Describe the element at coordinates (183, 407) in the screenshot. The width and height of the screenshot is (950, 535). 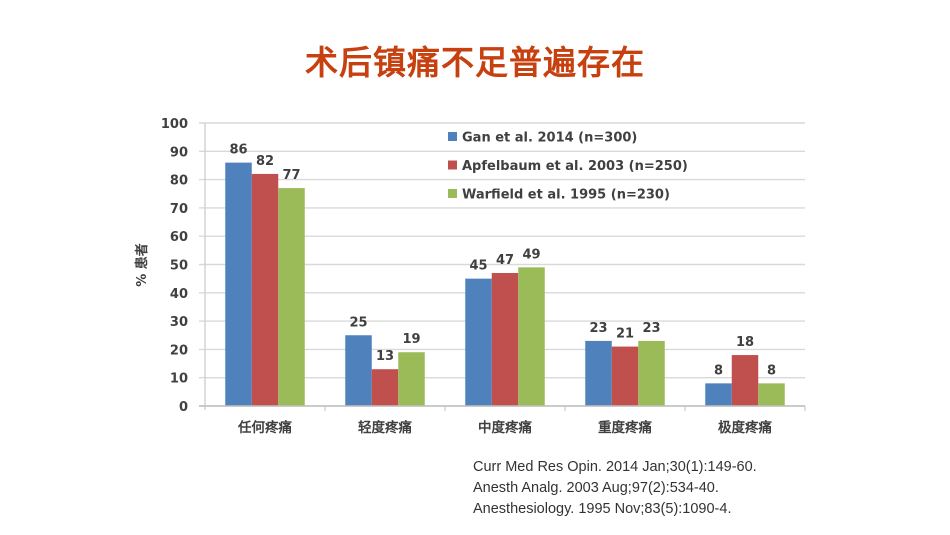
I see `y-tick-label: 0` at that location.